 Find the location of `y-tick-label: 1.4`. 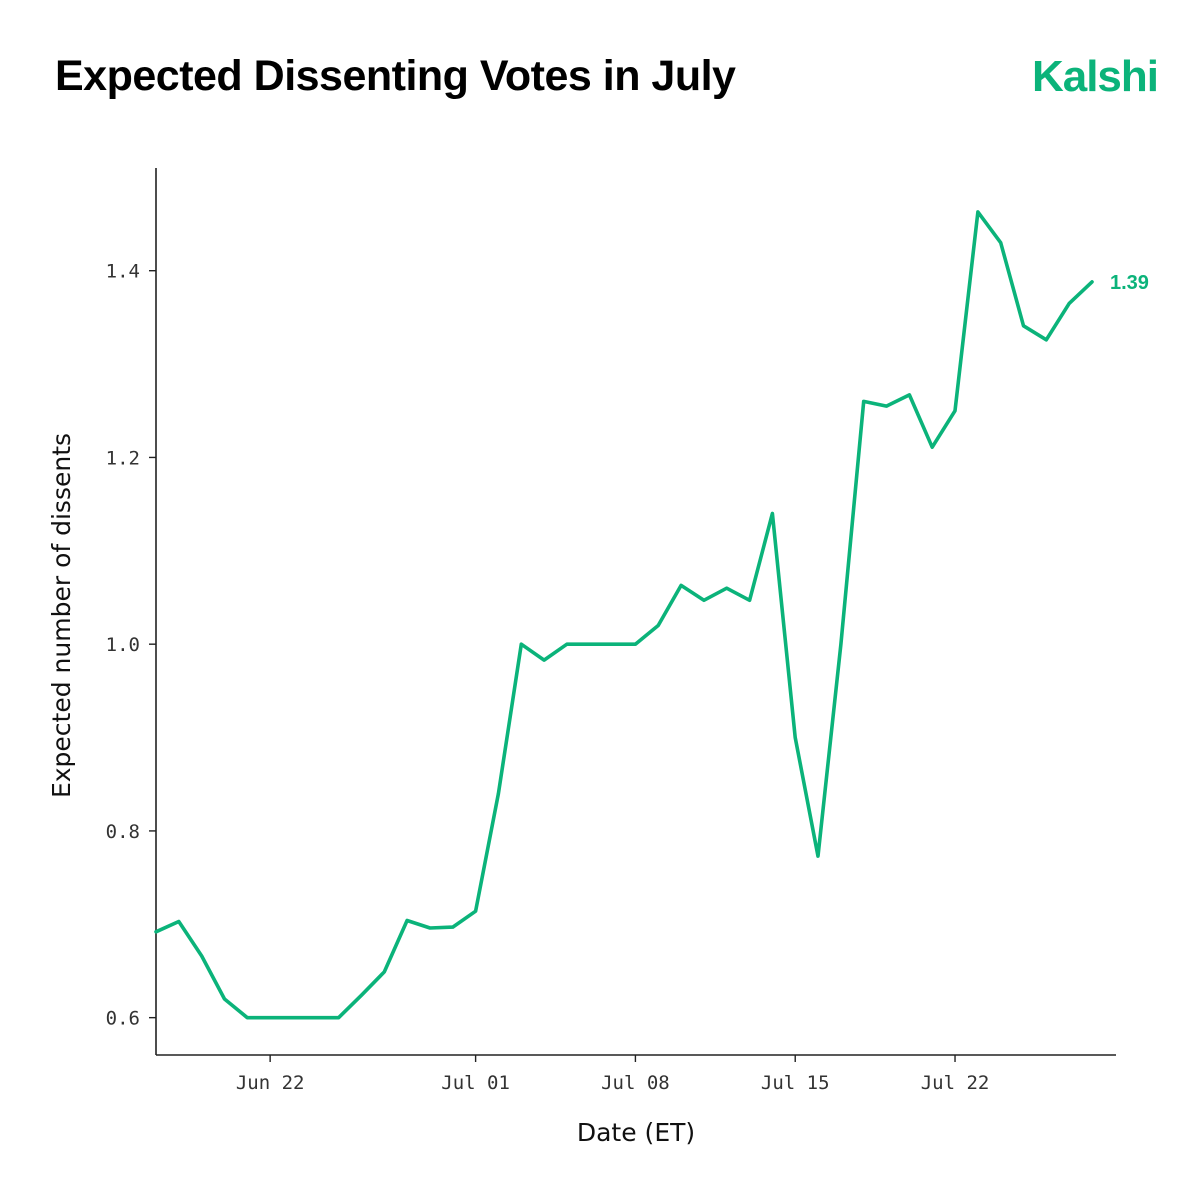

y-tick-label: 1.4 is located at coordinates (123, 272).